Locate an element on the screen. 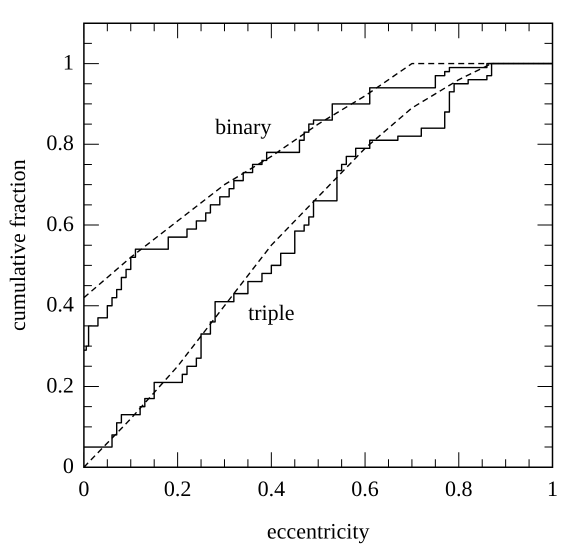 The width and height of the screenshot is (568, 550). x-tick-label: 0 is located at coordinates (84, 489).